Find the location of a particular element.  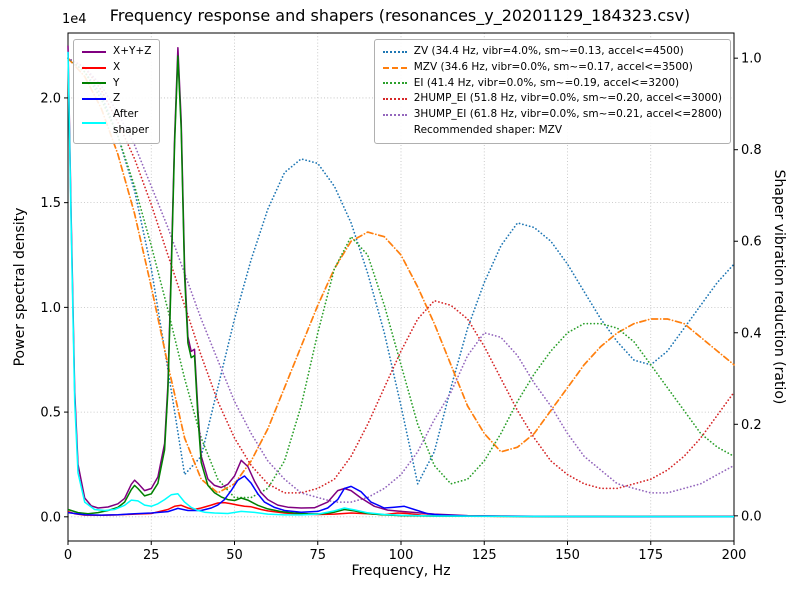

x-tick-label: 50 is located at coordinates (234, 555).